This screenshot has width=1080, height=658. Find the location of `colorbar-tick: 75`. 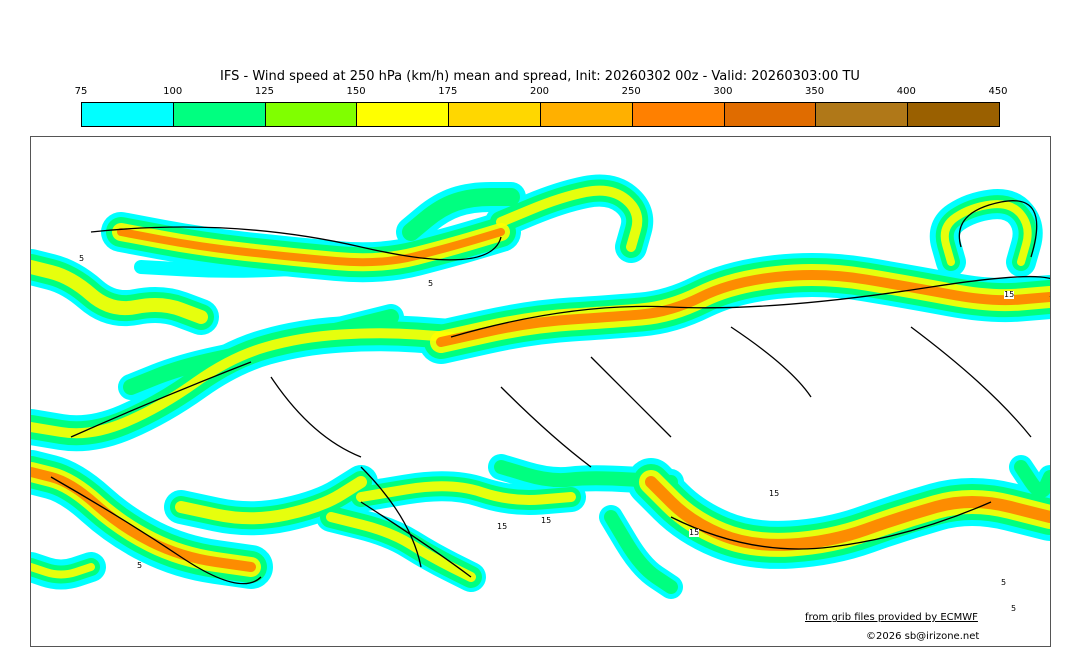

colorbar-tick: 75 is located at coordinates (81, 91).